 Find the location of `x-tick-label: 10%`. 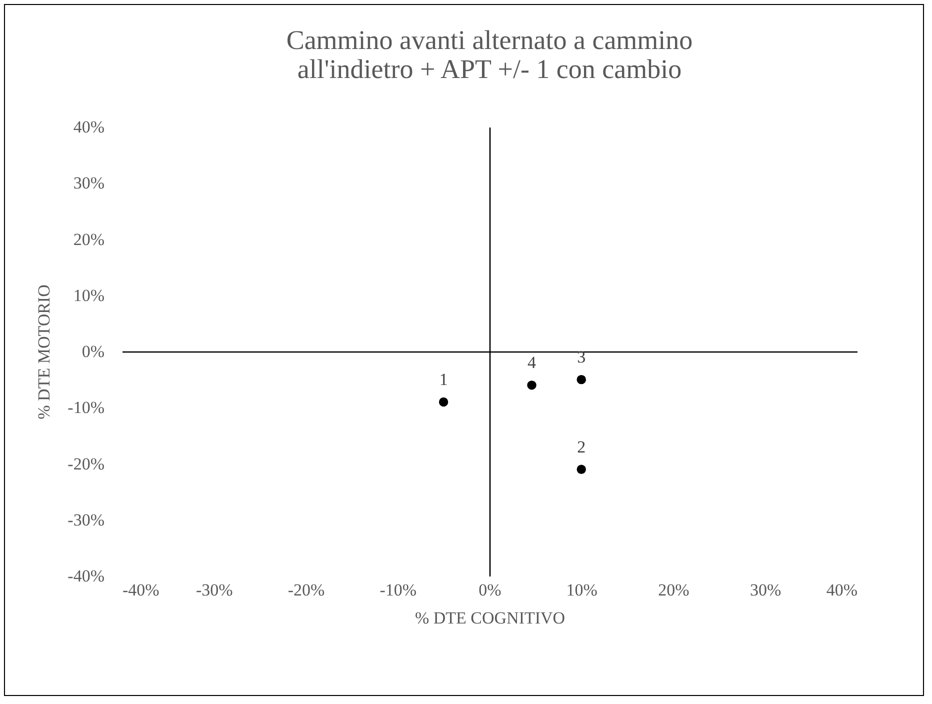

x-tick-label: 10% is located at coordinates (582, 590).